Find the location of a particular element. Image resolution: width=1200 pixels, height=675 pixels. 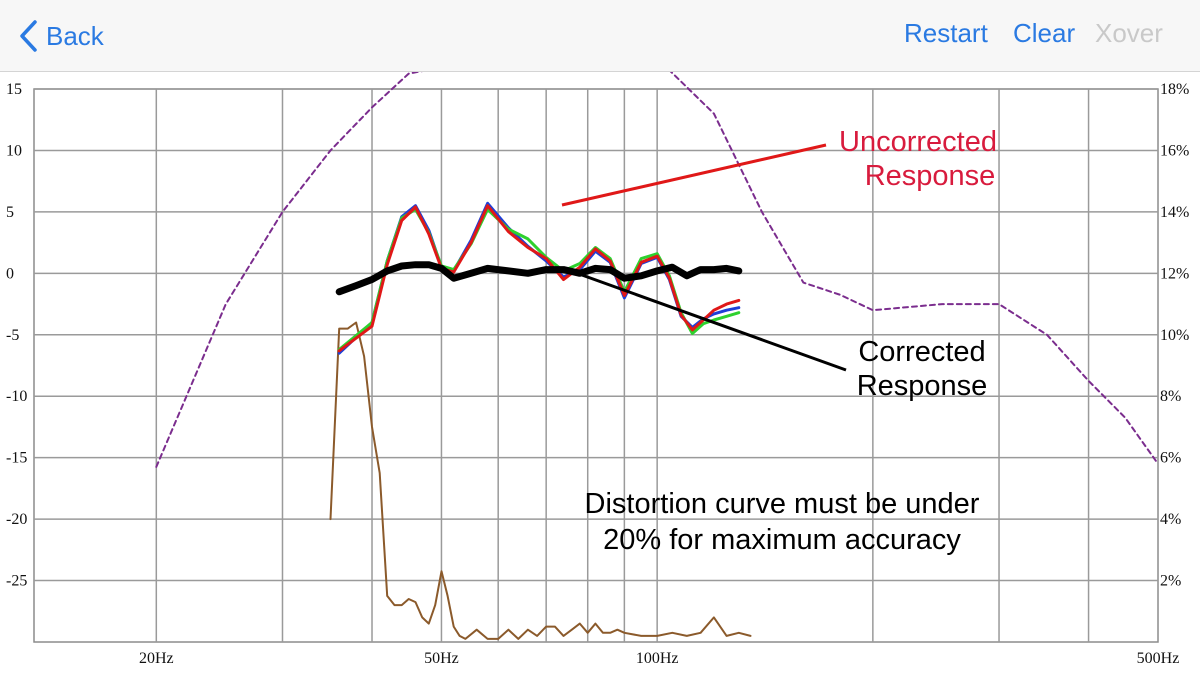

clear-button: Clear is located at coordinates (1044, 33).